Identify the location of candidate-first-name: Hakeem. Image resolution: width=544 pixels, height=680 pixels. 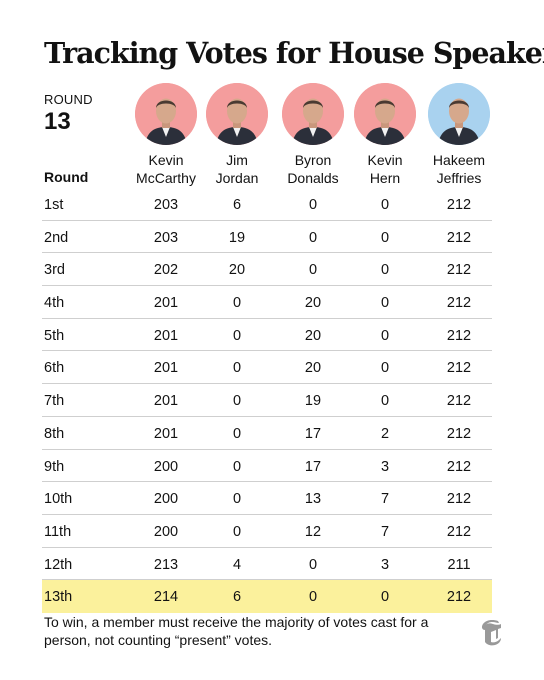
(459, 160).